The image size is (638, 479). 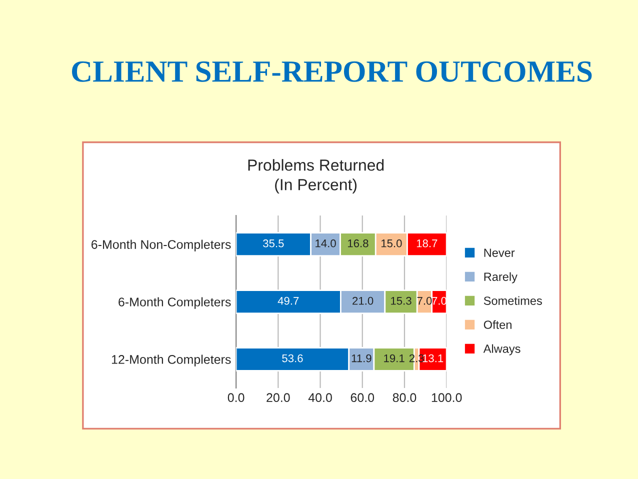 I want to click on data-label: 14.0, so click(x=326, y=243).